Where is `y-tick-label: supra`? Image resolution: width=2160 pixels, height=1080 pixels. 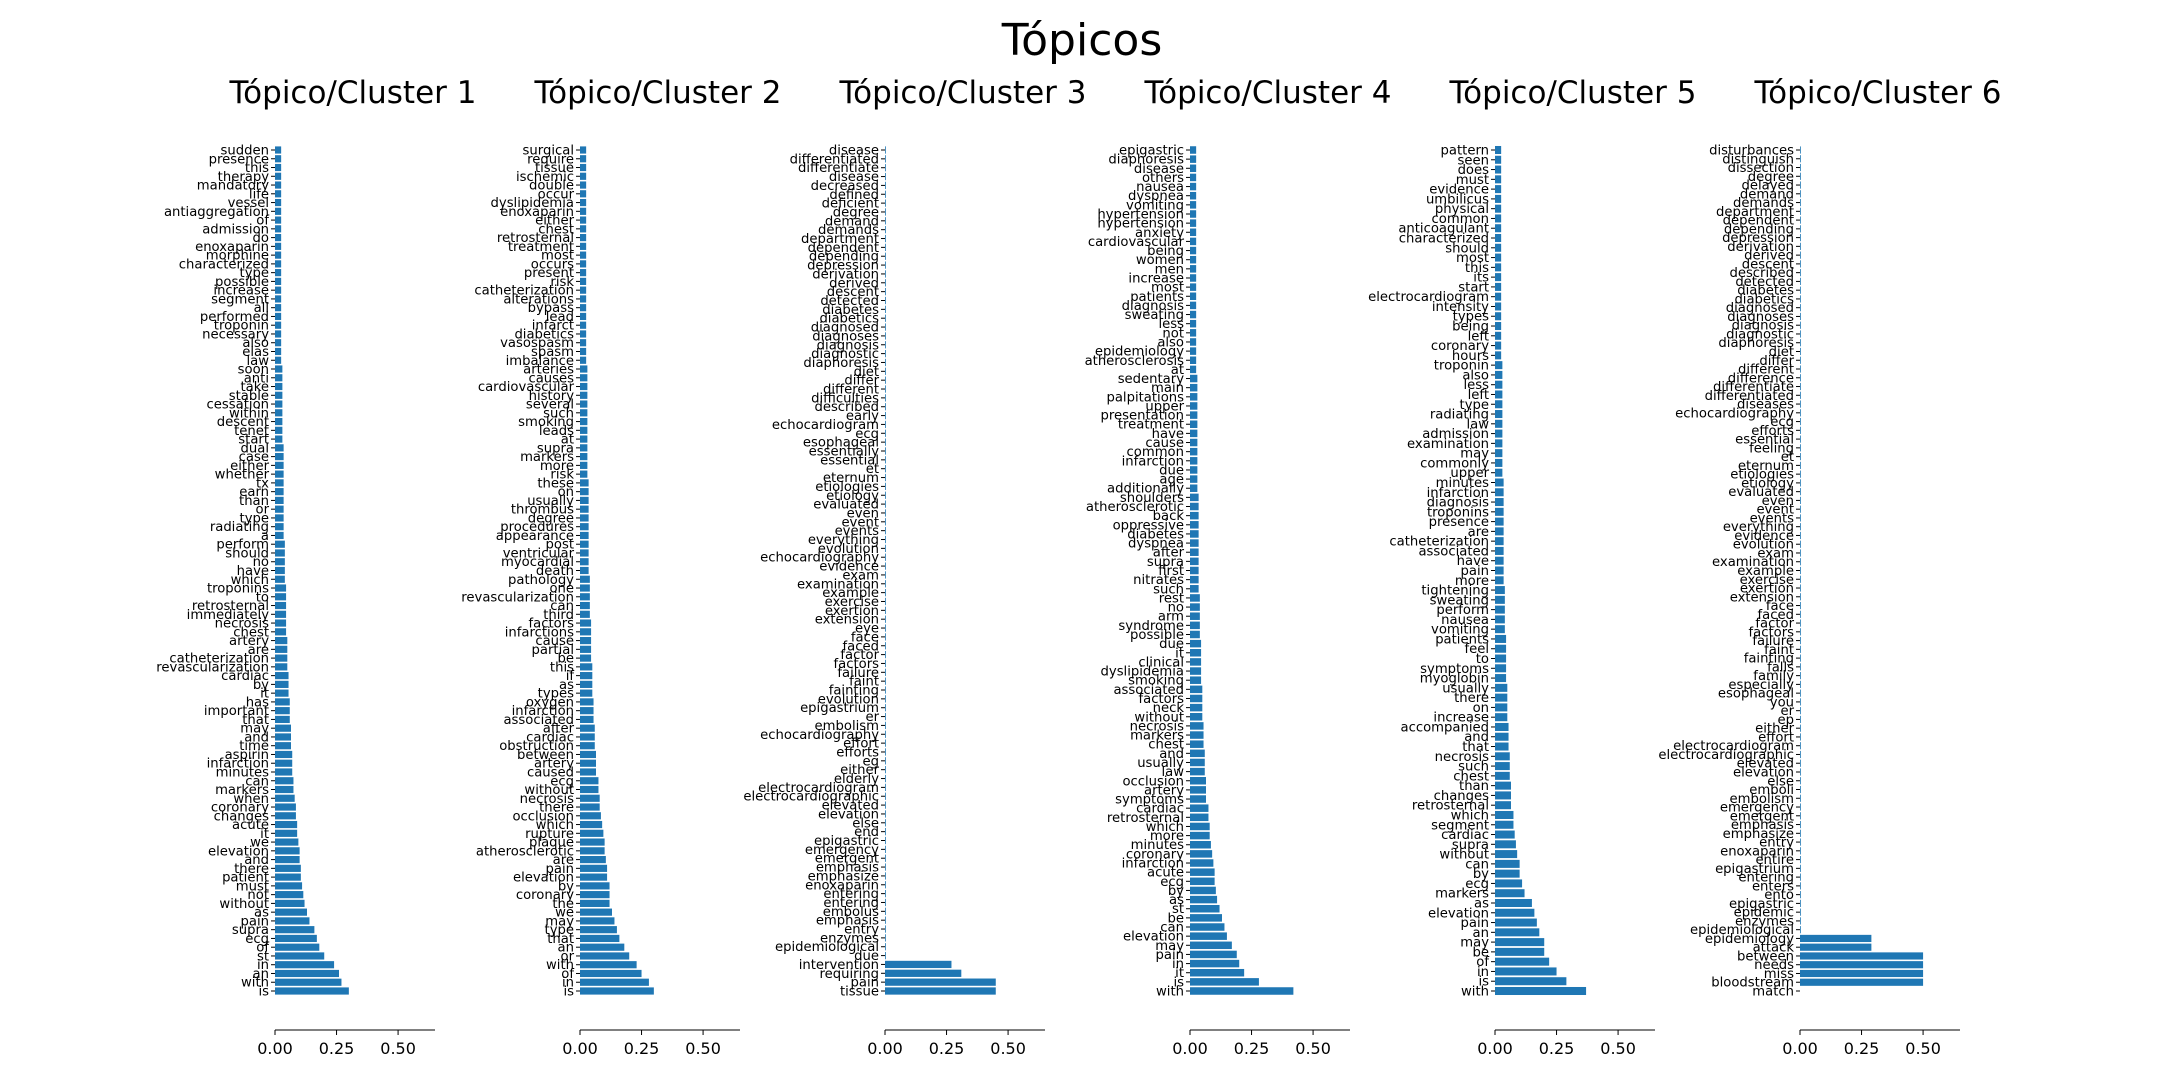
y-tick-label: supra is located at coordinates (250, 930).